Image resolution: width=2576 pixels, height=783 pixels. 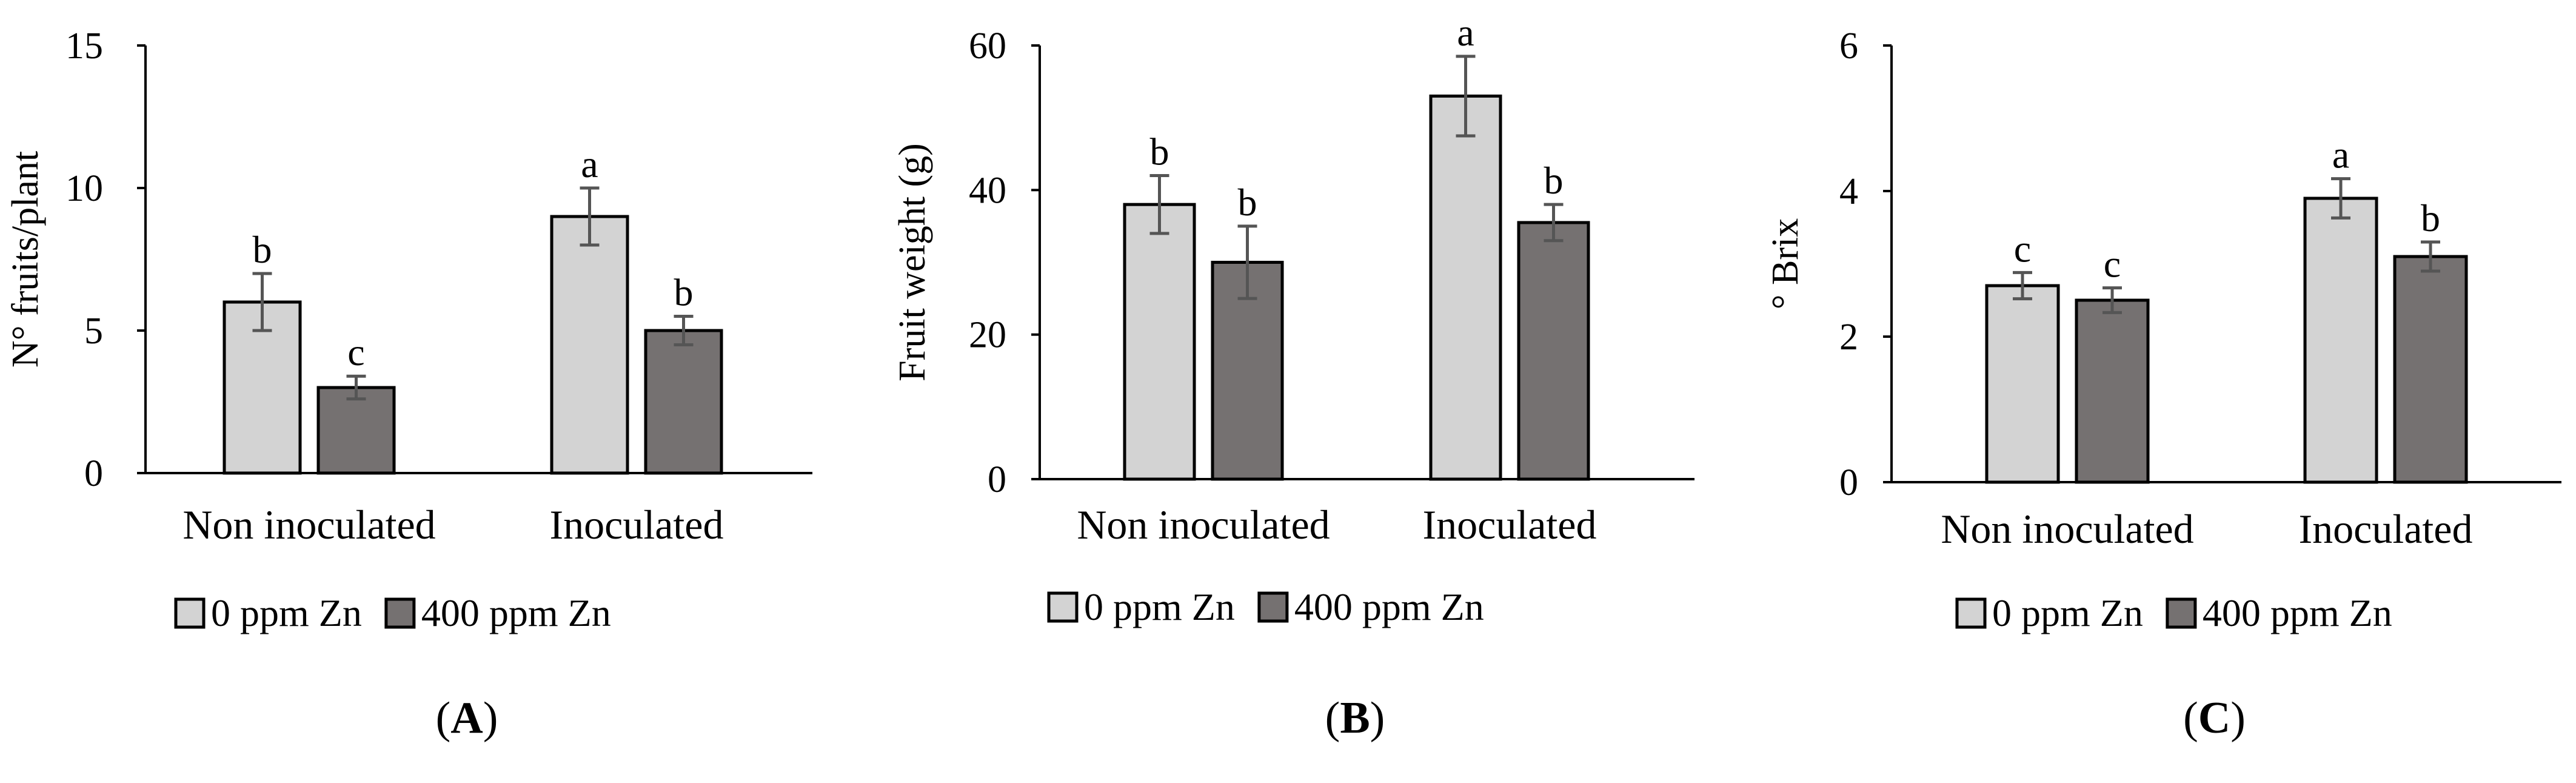 I want to click on panel-label: (B), so click(x=1355, y=718).